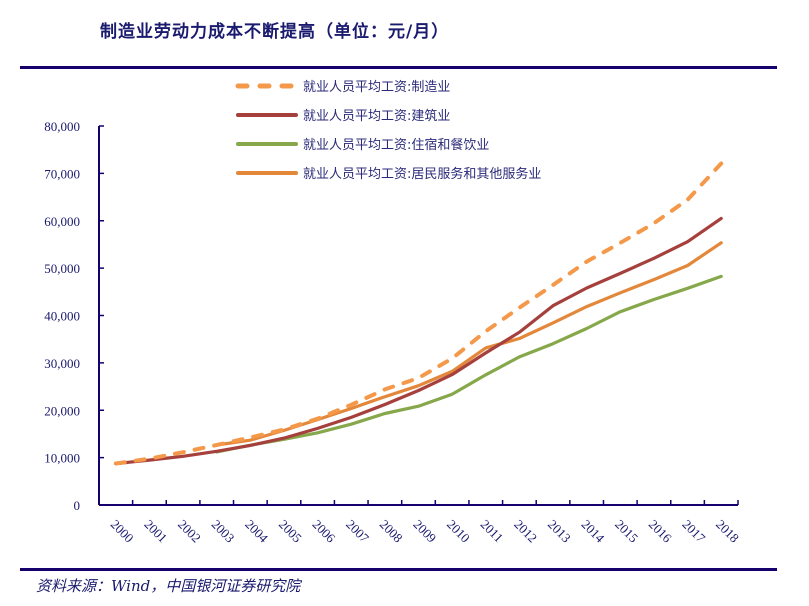 This screenshot has width=809, height=606. I want to click on x-tick-label: 2014, so click(593, 531).